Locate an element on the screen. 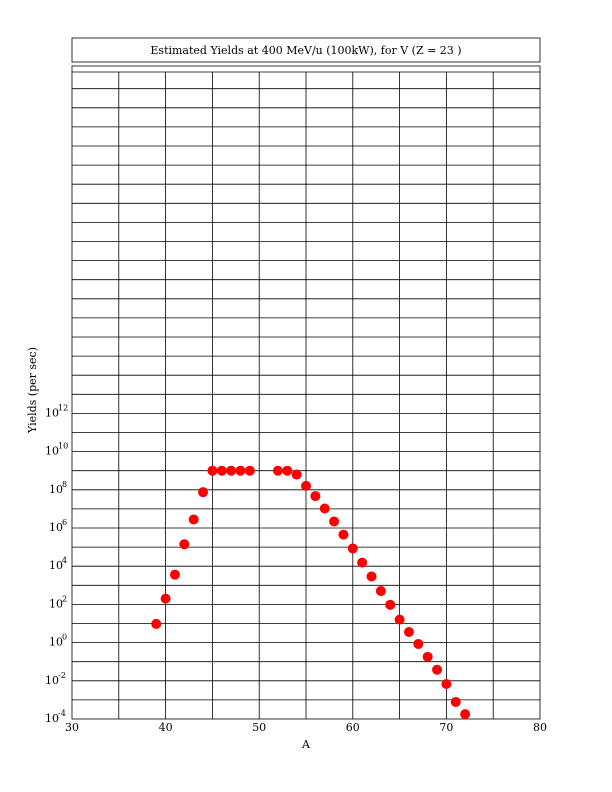 This screenshot has height=792, width=612. x-tick-label: 70 is located at coordinates (446, 727).